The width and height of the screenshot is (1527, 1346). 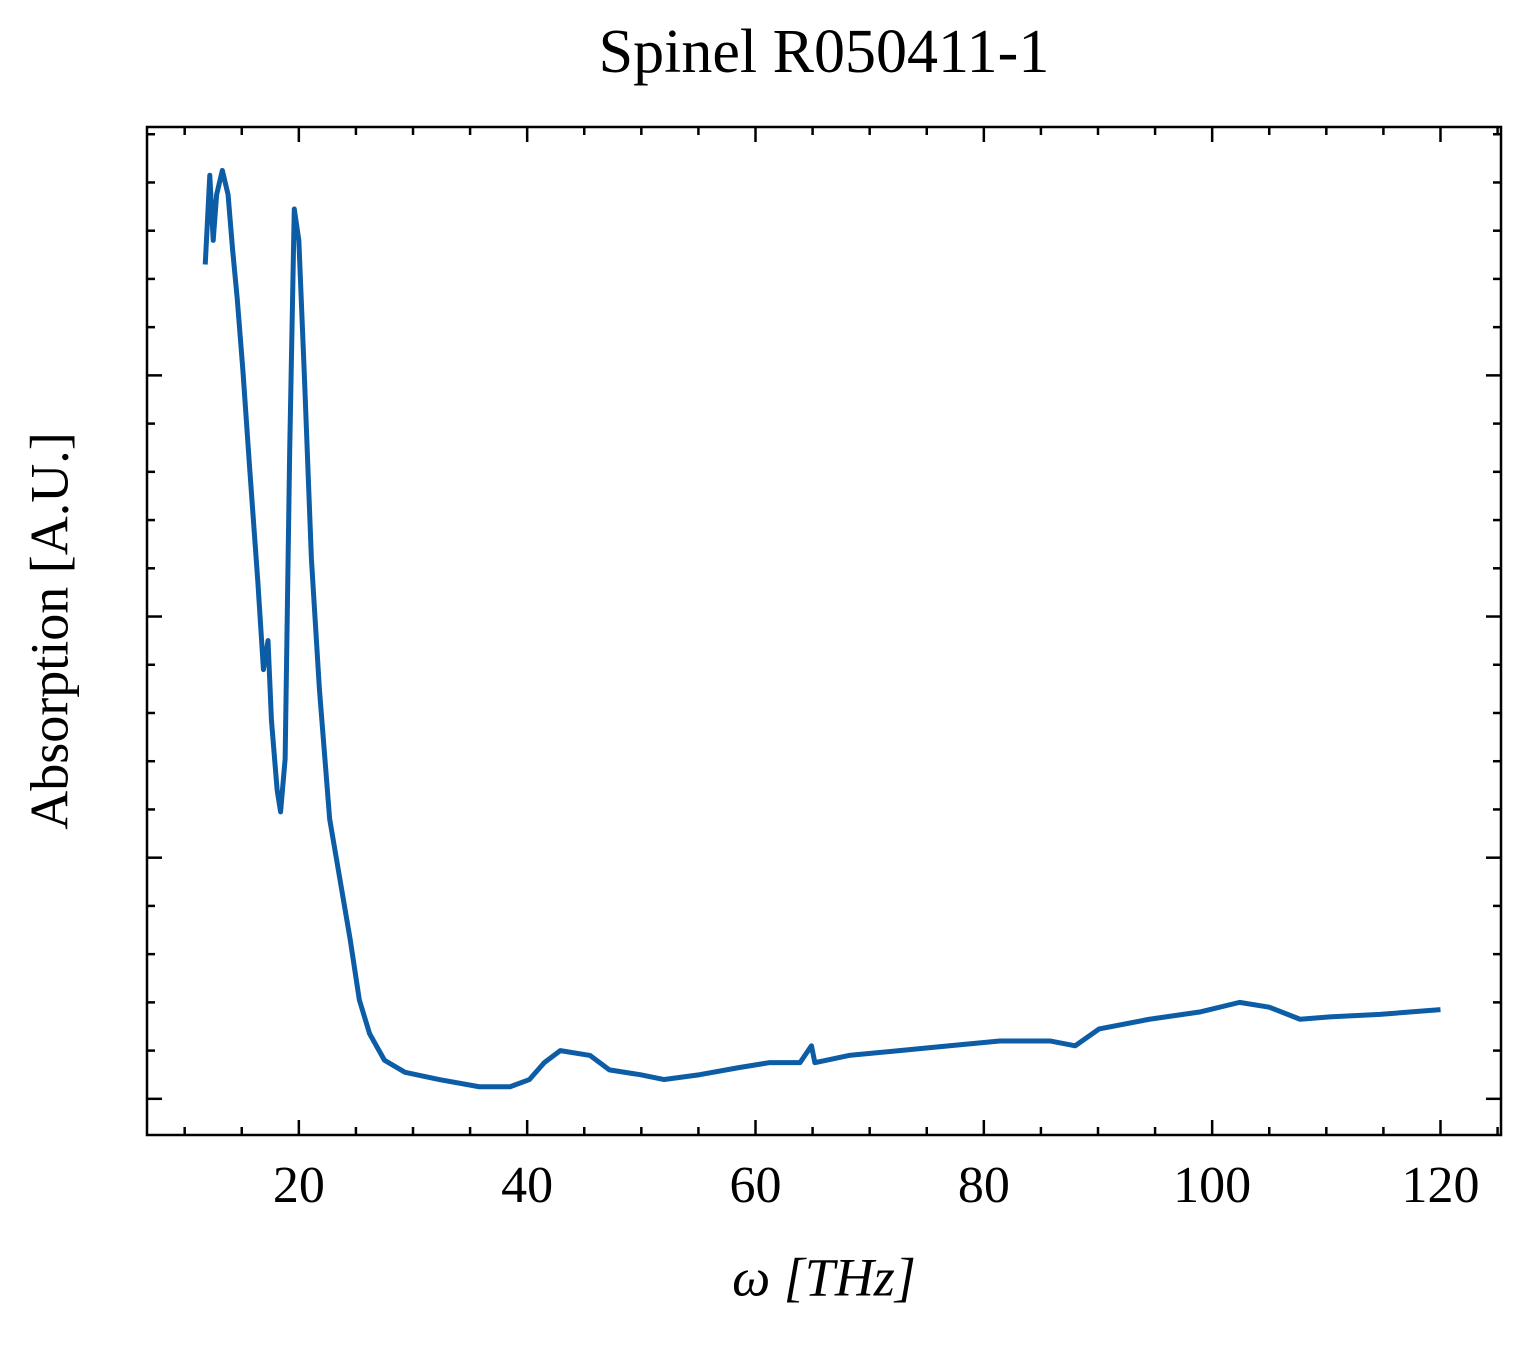 I want to click on x-tick-label: 80, so click(x=984, y=1185).